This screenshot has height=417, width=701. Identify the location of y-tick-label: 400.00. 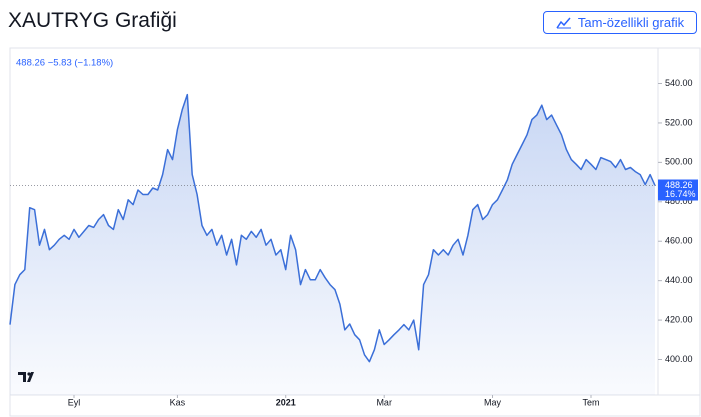
(679, 359).